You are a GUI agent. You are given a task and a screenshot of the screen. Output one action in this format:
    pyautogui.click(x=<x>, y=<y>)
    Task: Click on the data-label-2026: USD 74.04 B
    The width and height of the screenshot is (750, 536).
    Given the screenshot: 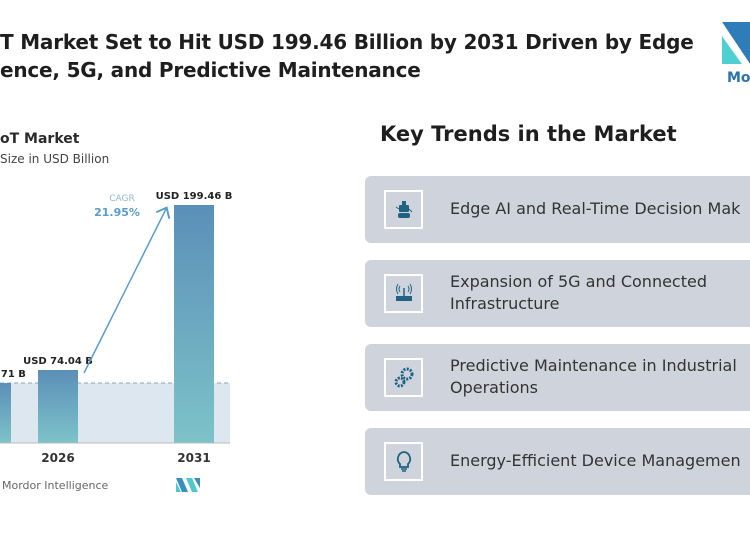 What is the action you would take?
    pyautogui.click(x=58, y=361)
    